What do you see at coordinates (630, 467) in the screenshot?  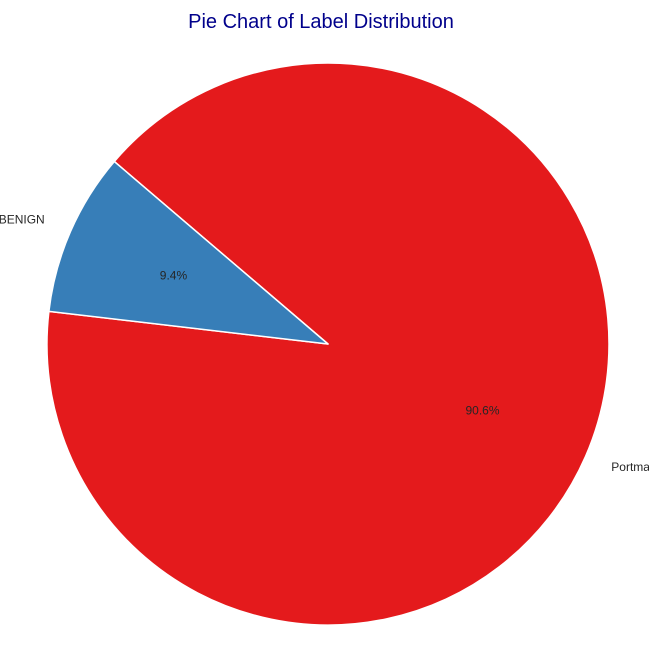 I see `slice-label-portmap: Portmap` at bounding box center [630, 467].